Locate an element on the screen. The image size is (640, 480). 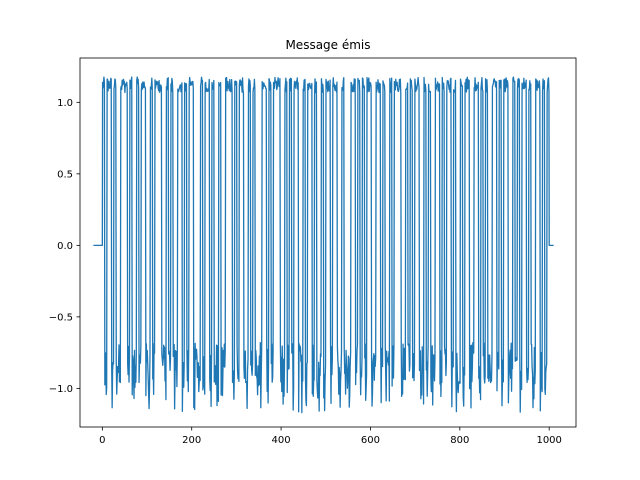
y-tick-label: 1.0 is located at coordinates (65, 103).